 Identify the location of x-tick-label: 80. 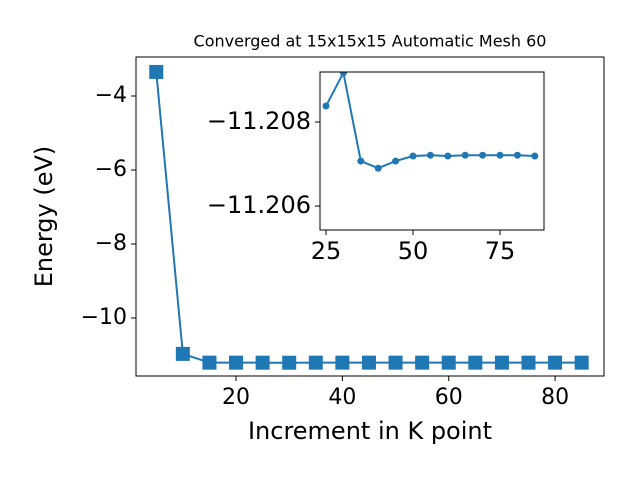
(555, 397).